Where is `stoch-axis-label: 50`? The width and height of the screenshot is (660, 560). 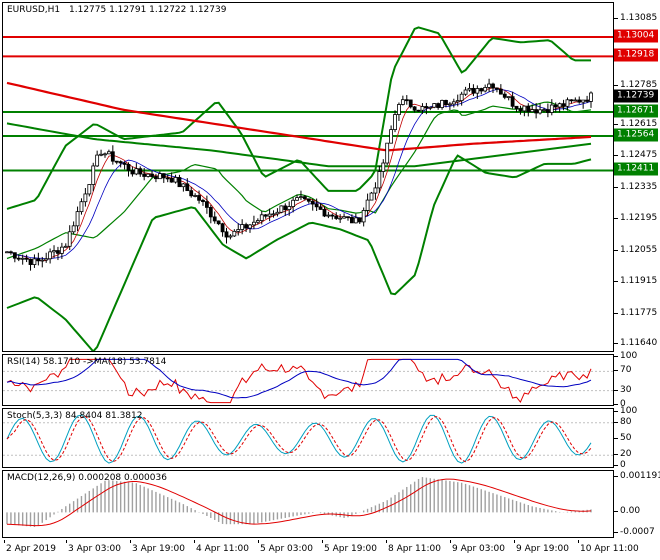 stoch-axis-label: 50 is located at coordinates (626, 438).